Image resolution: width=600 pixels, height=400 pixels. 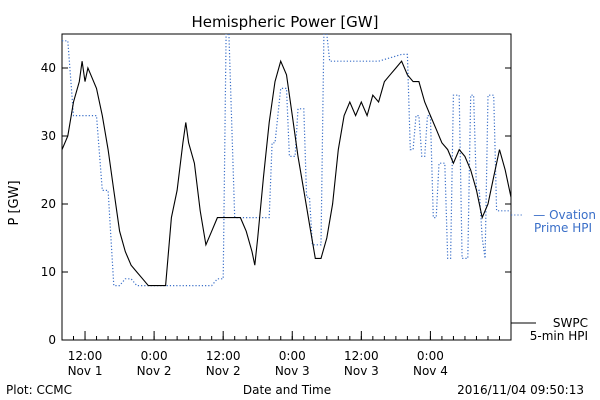 What do you see at coordinates (14, 202) in the screenshot?
I see `y-axis-label: P [GW]` at bounding box center [14, 202].